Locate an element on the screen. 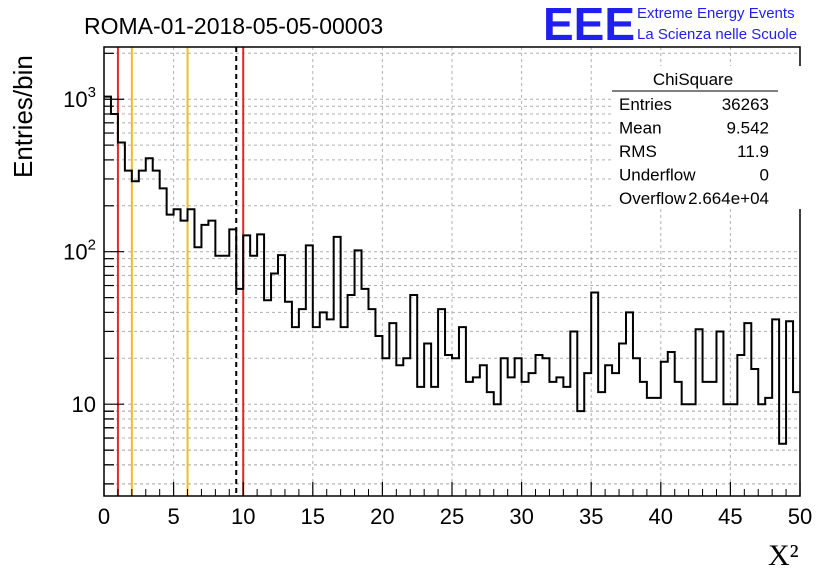 The height and width of the screenshot is (572, 836). logo-line-2: La Scienza nelle Scuole is located at coordinates (717, 34).